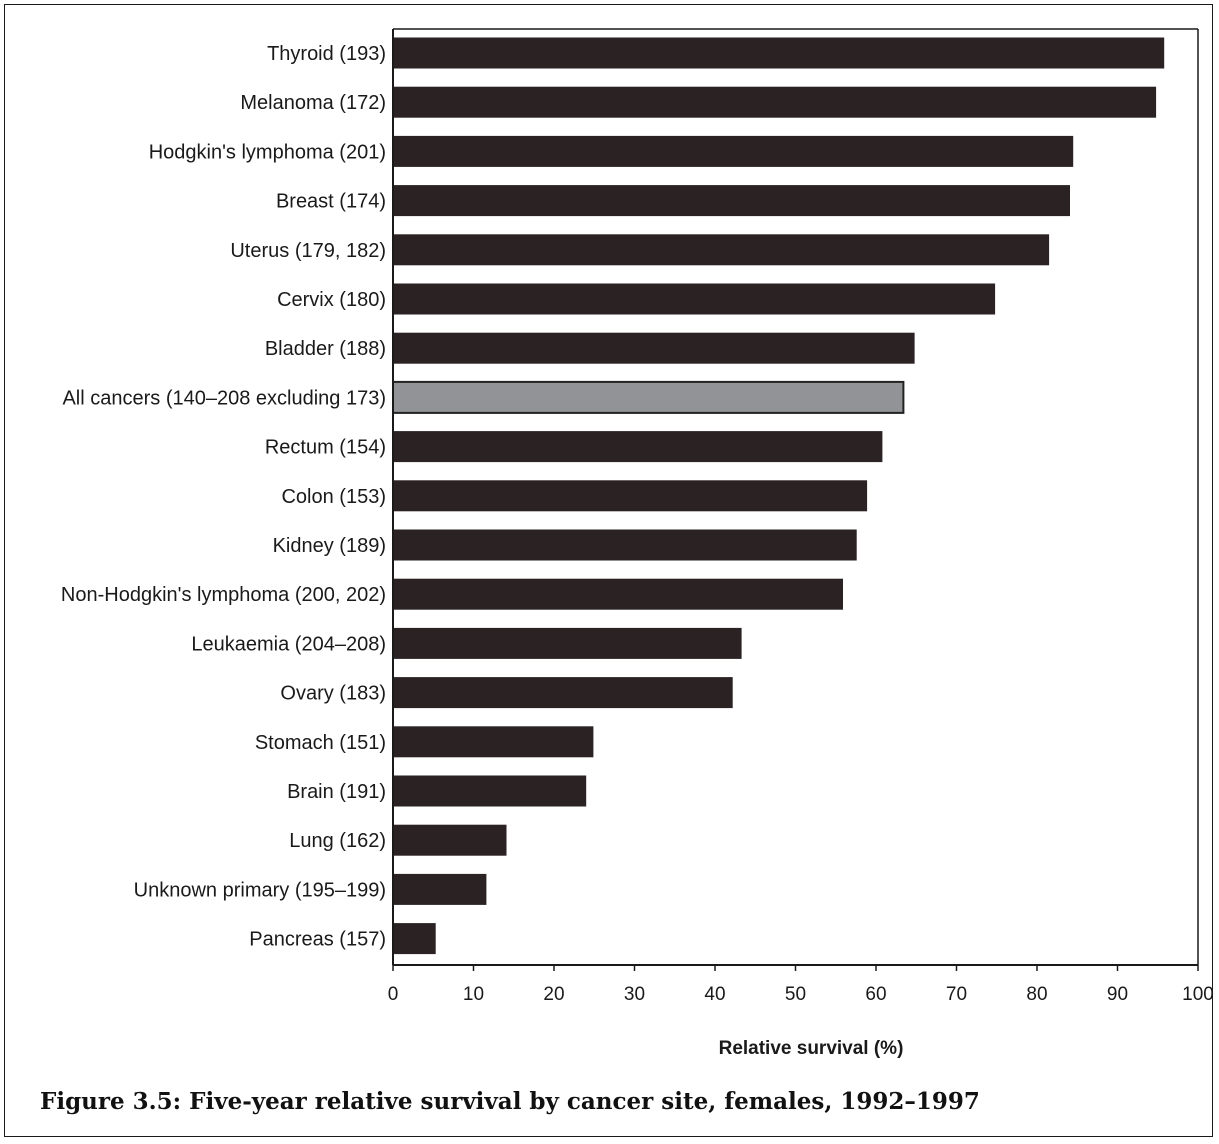  I want to click on x-axis-title: Relative survival (%), so click(811, 1048).